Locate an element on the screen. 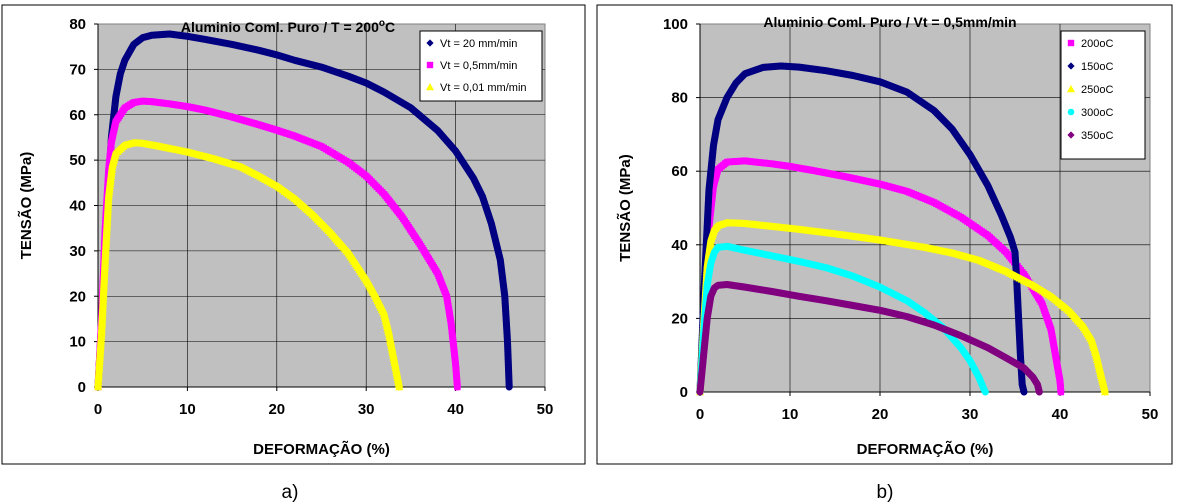 This screenshot has height=504, width=1178. chart-title-main: Aluminio Coml. Puro / T = 200 is located at coordinates (280, 27).